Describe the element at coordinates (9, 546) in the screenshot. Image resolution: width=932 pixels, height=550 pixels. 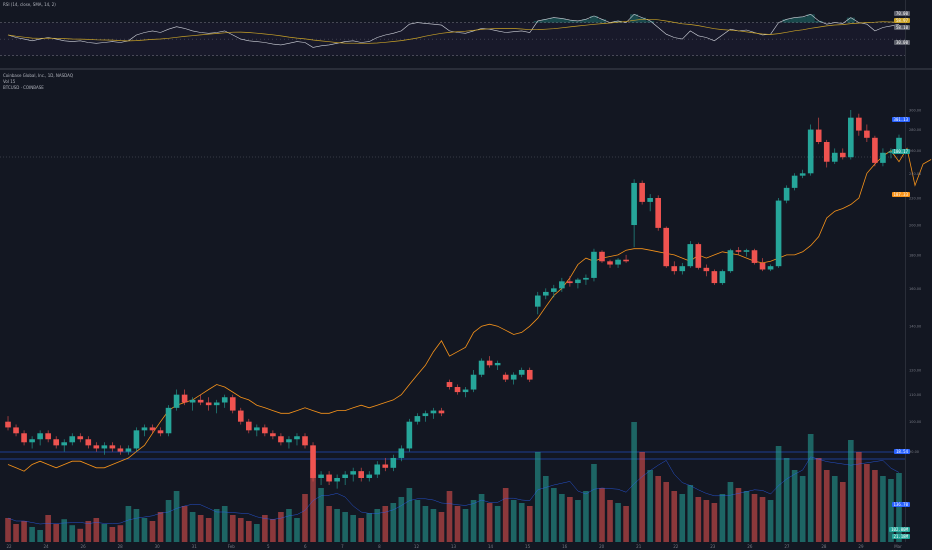
I see `time-axis-label: 22` at that location.